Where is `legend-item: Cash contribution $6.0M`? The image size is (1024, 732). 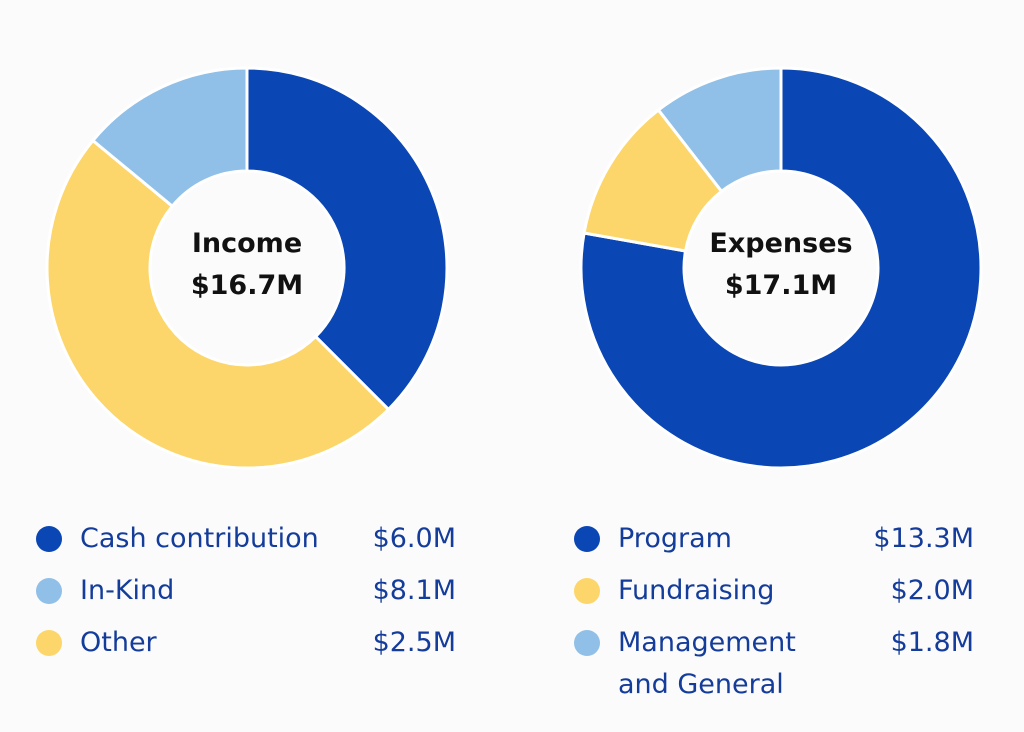
legend-item: Cash contribution $6.0M is located at coordinates (246, 539).